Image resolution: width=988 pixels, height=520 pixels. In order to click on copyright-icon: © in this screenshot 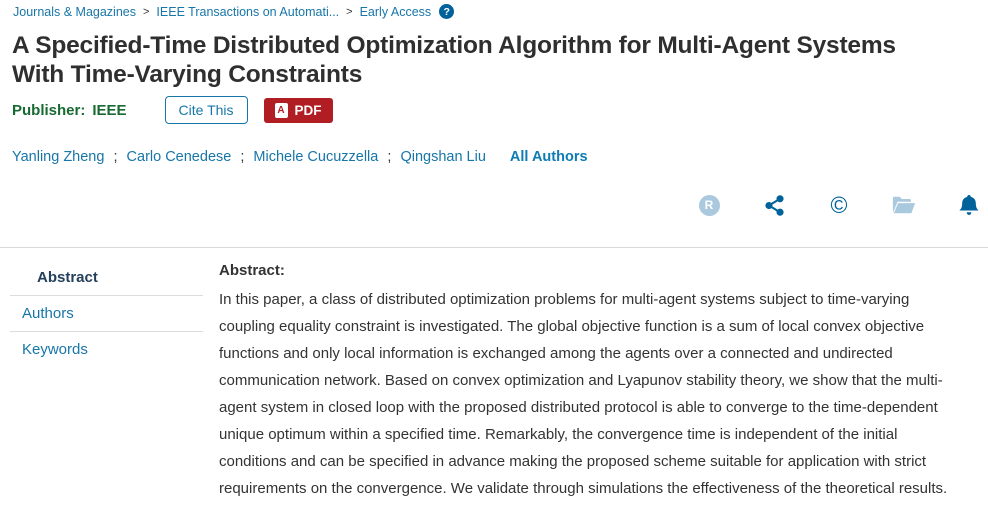, I will do `click(839, 205)`.